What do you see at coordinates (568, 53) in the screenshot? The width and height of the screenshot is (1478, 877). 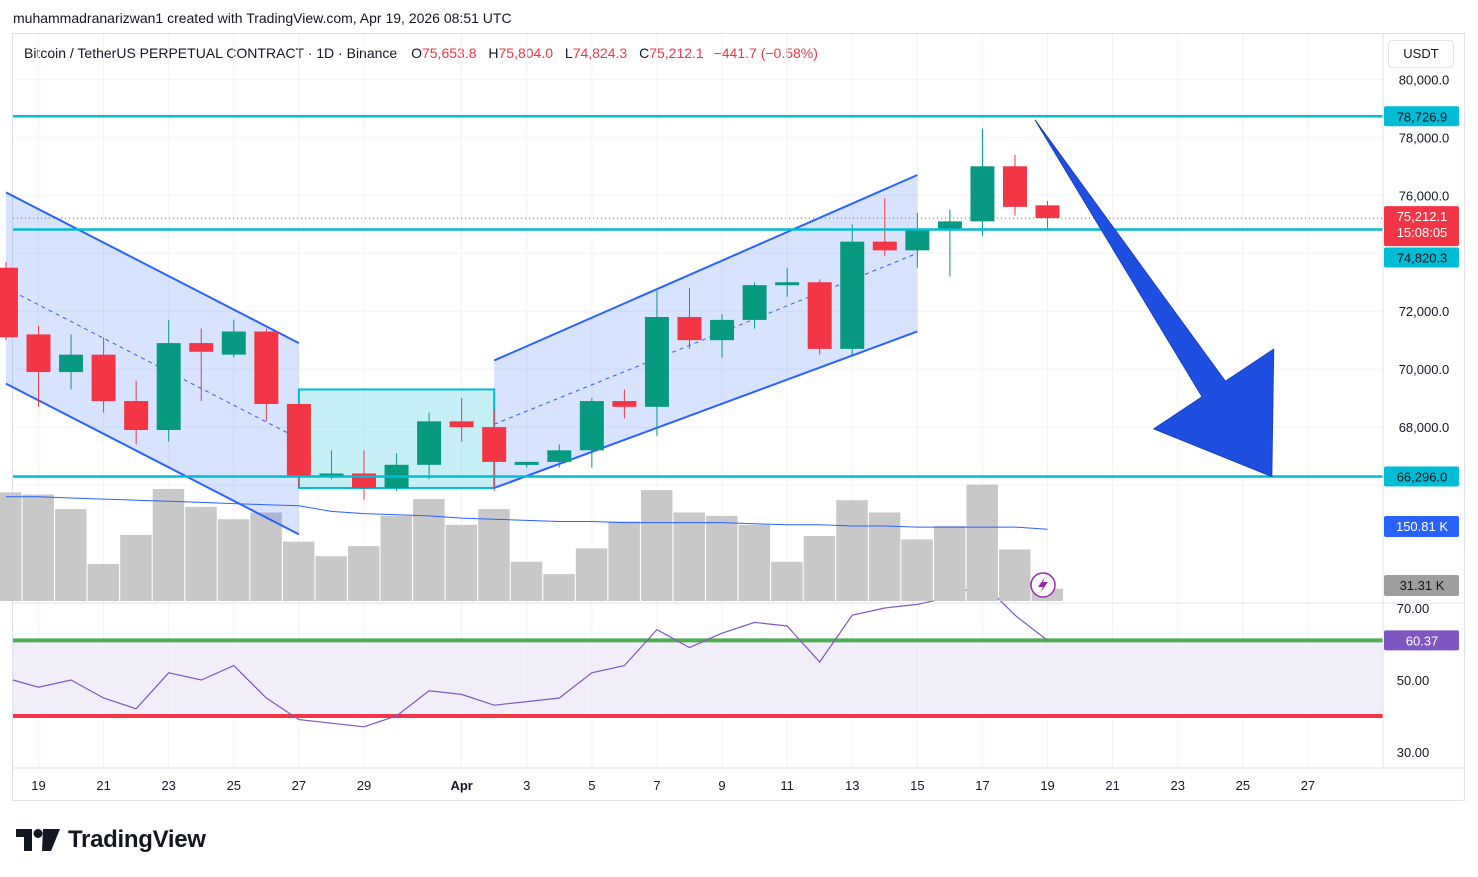 I see `low-label: L` at bounding box center [568, 53].